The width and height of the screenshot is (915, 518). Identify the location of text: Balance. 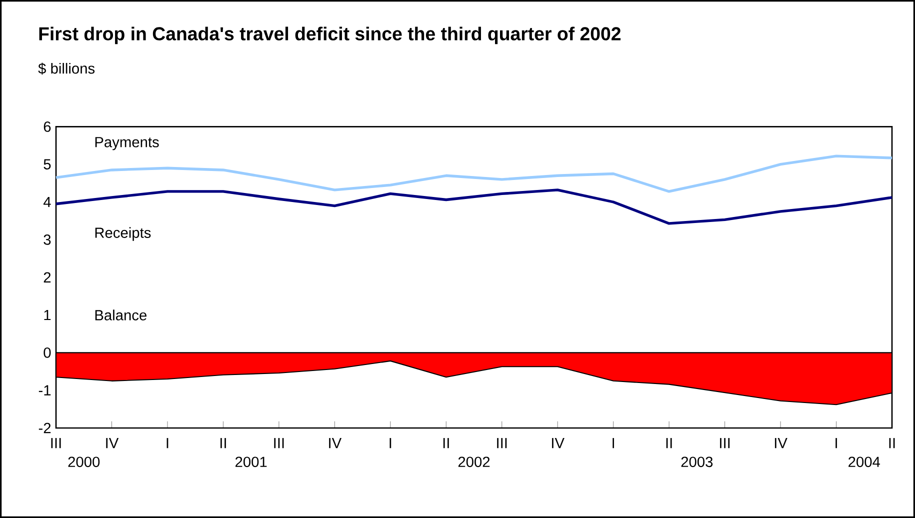
(121, 315).